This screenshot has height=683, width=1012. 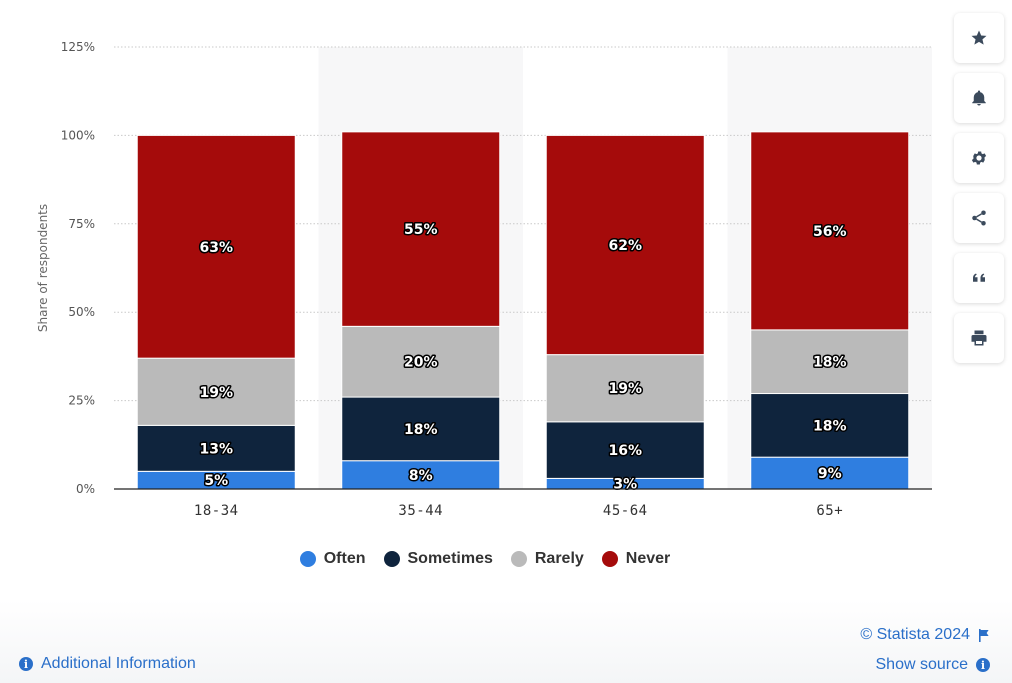 What do you see at coordinates (43, 268) in the screenshot?
I see `y-axis-label: Share of respondents` at bounding box center [43, 268].